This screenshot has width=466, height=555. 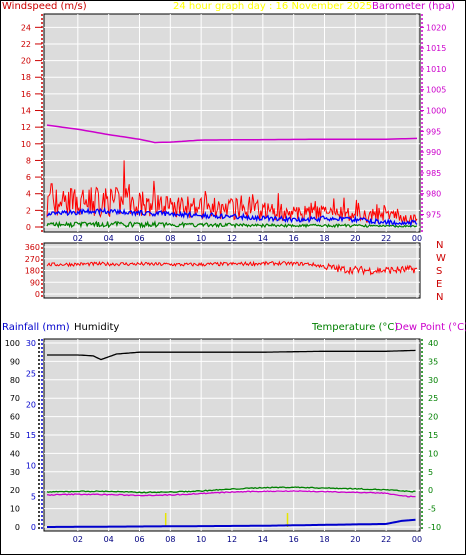 I want to click on wind-y-tick-label: 12, so click(x=26, y=127).